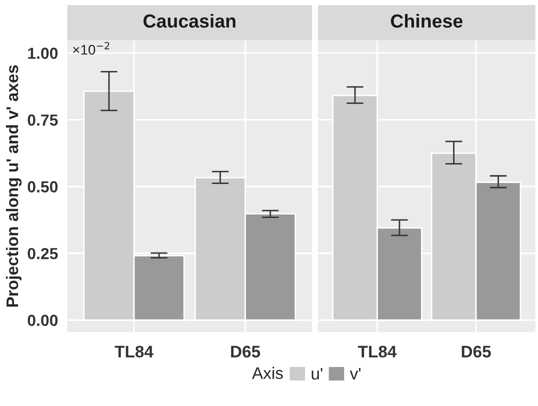 This screenshot has height=406, width=538. I want to click on legend-label: u', so click(317, 374).